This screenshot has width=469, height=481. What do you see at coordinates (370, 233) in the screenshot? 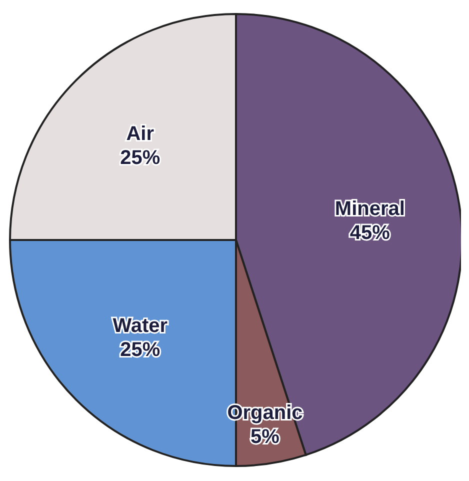
I see `data-label: 45%` at bounding box center [370, 233].